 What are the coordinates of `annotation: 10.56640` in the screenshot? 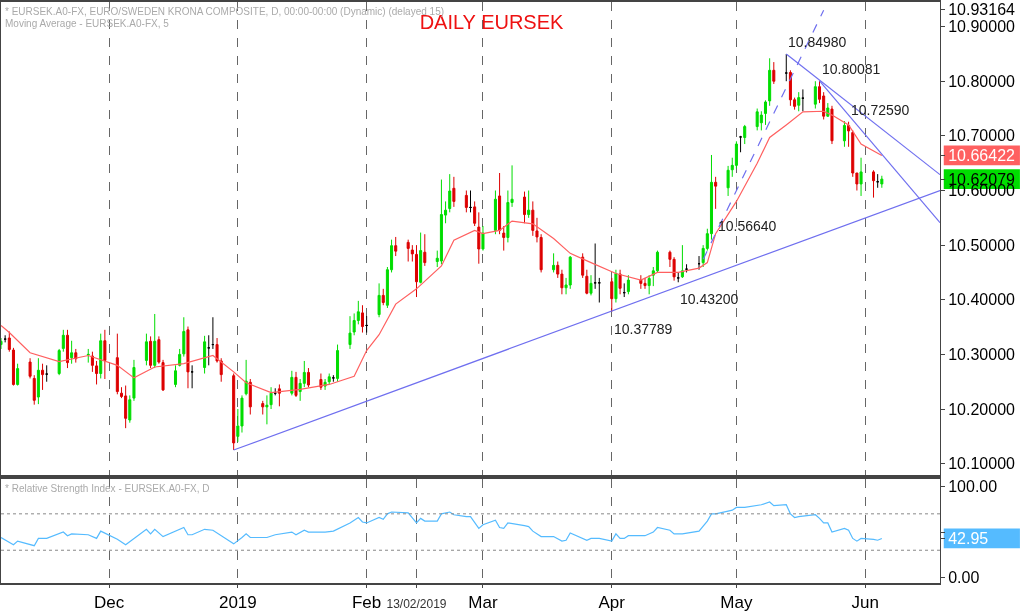 It's located at (747, 226).